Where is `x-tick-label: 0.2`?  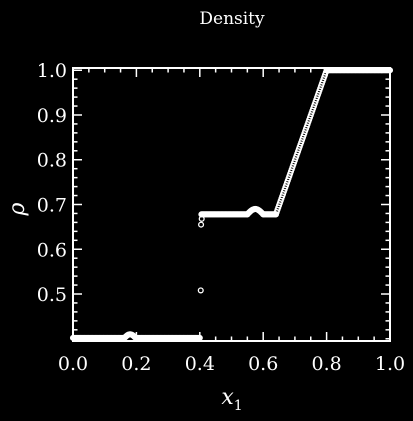
x-tick-label: 0.2 is located at coordinates (136, 364).